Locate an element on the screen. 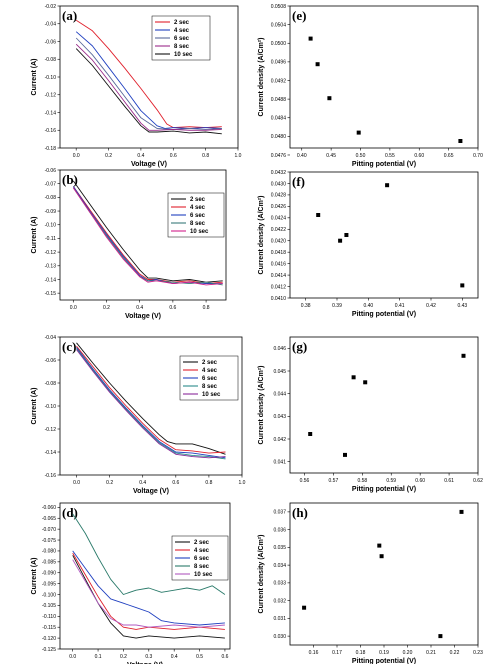 The image size is (500, 664). y-tick-label: 0.045 is located at coordinates (279, 372).